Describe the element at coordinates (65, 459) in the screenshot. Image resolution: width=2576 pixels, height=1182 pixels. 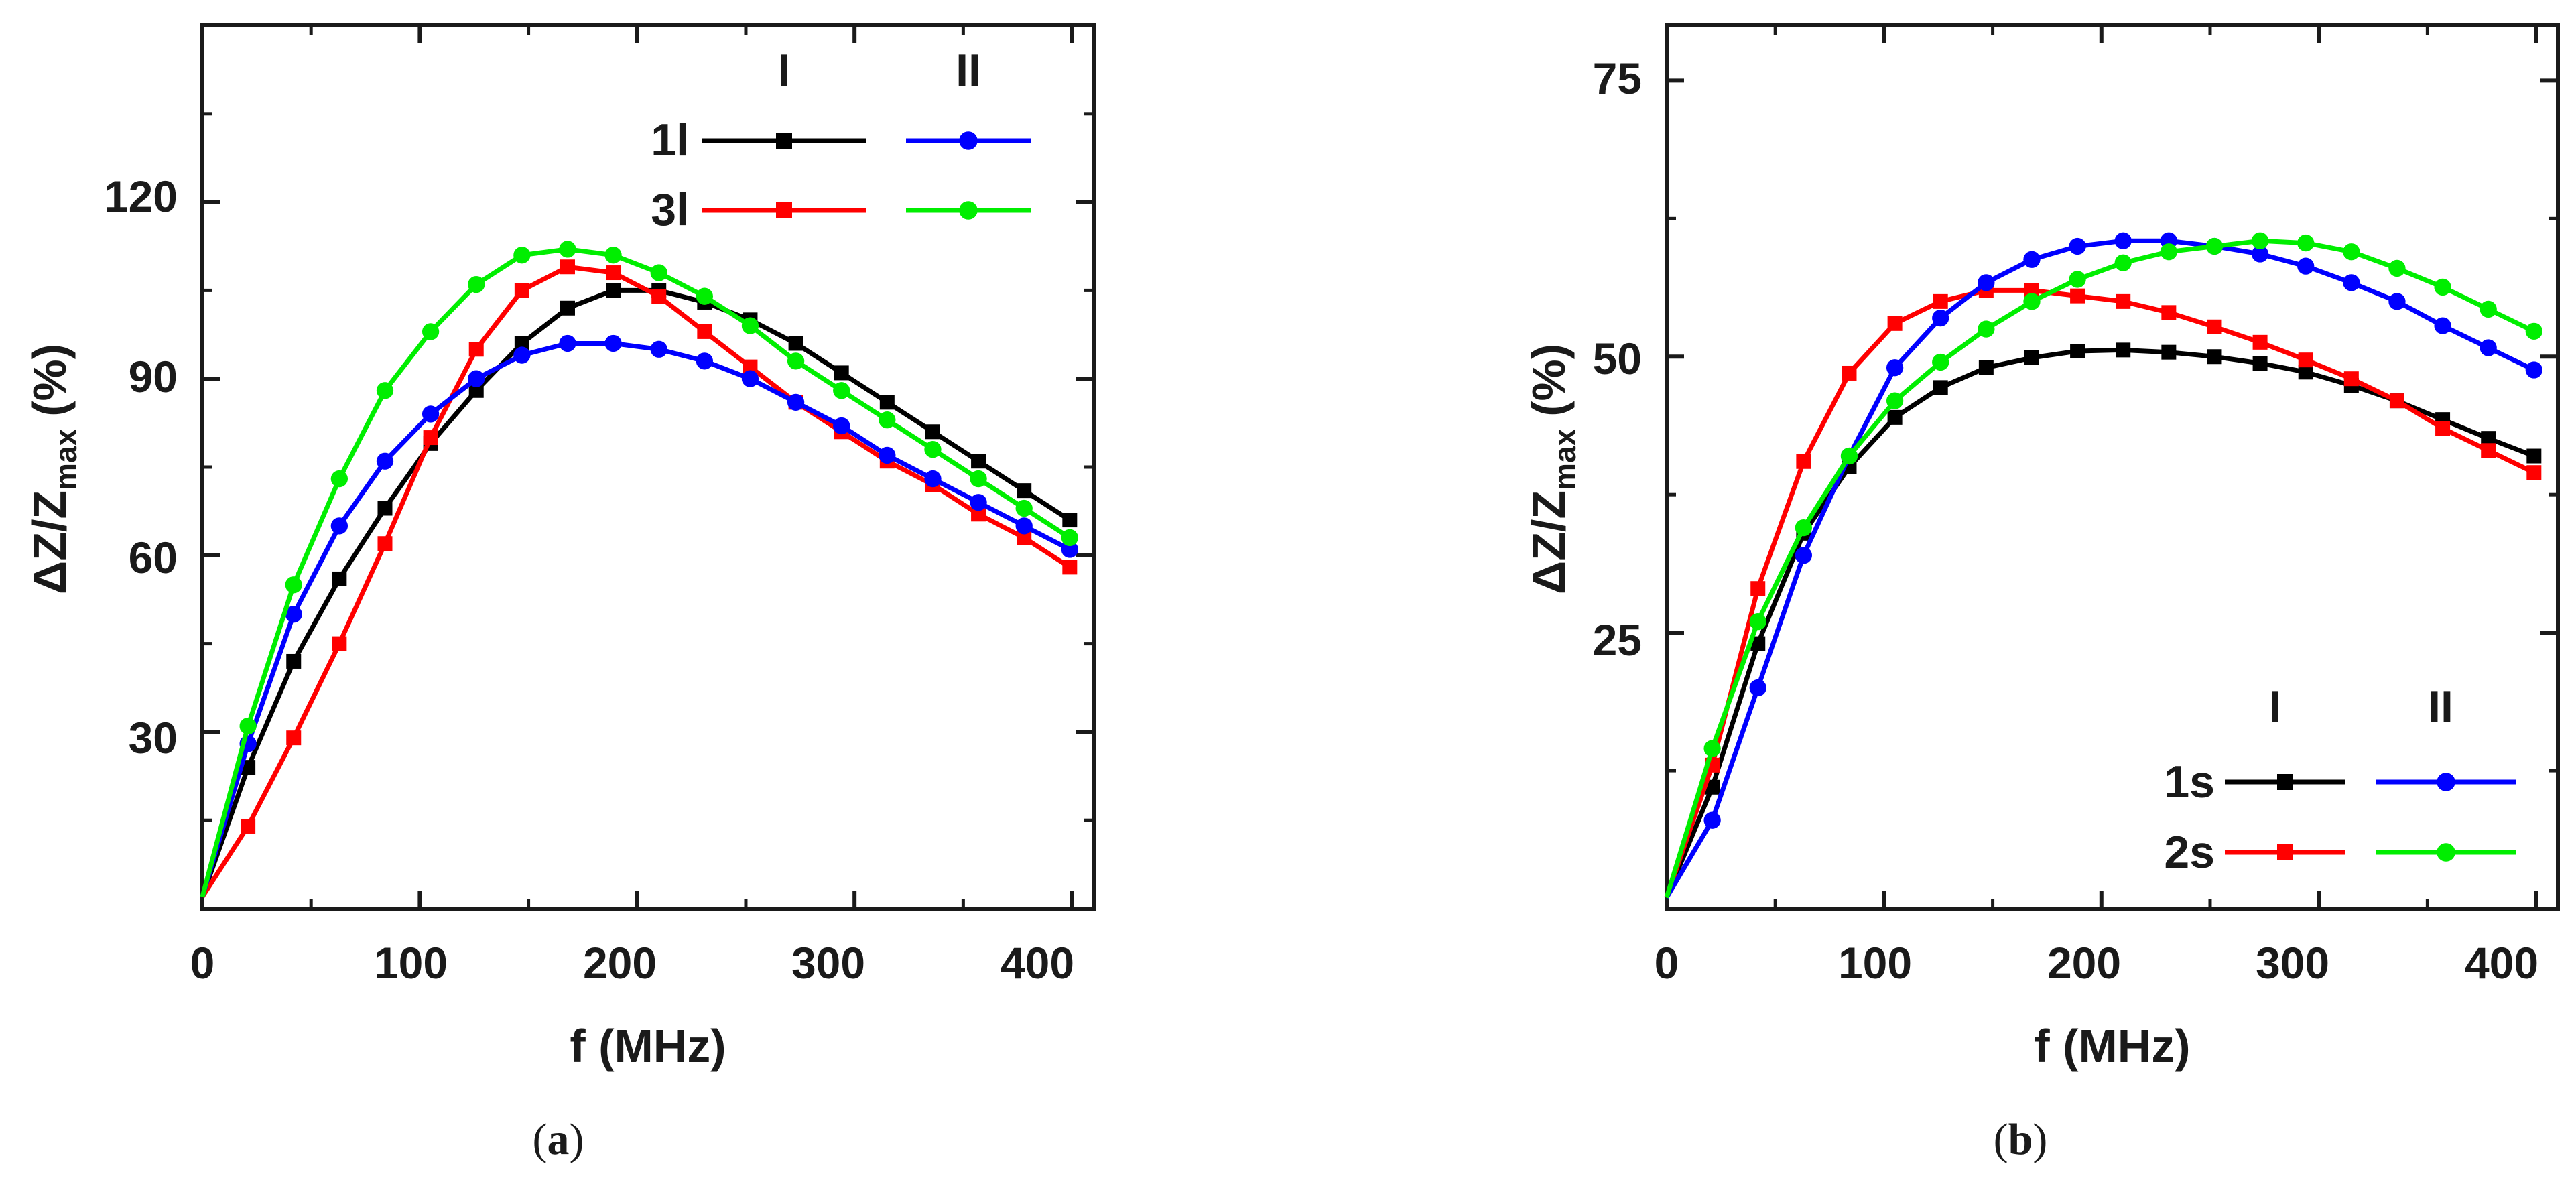
I see `y-axis-label-sub-a: max` at that location.